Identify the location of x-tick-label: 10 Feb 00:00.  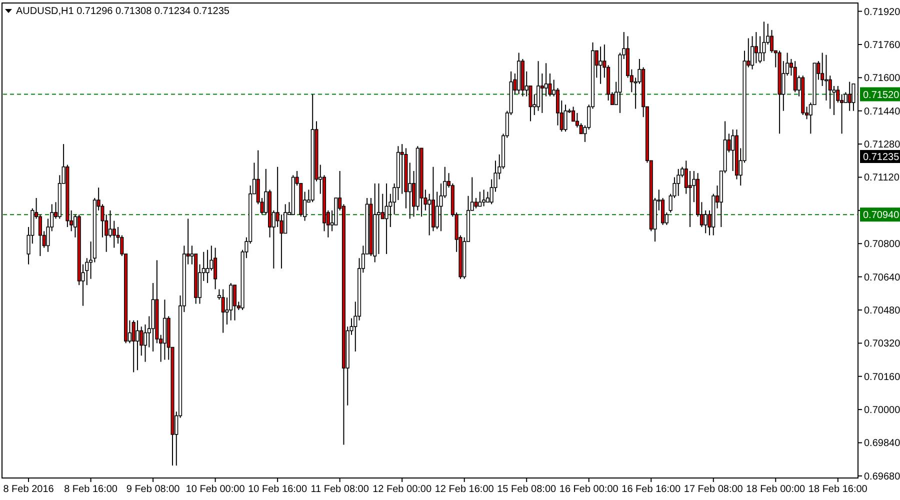
(216, 489).